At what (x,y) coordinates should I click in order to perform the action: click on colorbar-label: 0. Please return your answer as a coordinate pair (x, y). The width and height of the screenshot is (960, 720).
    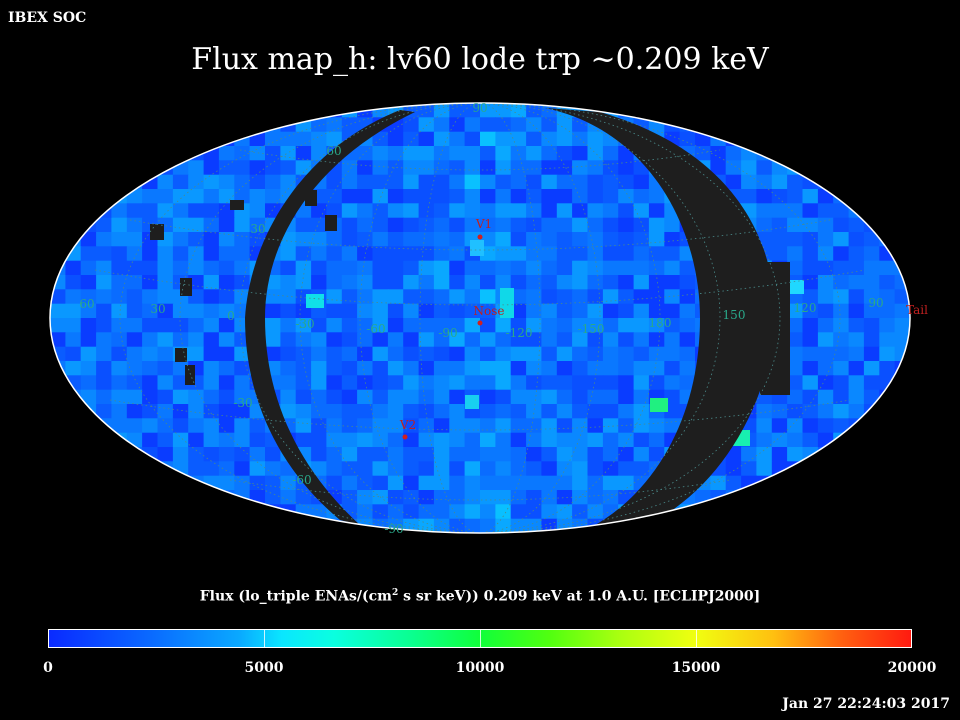
    Looking at the image, I should click on (48, 668).